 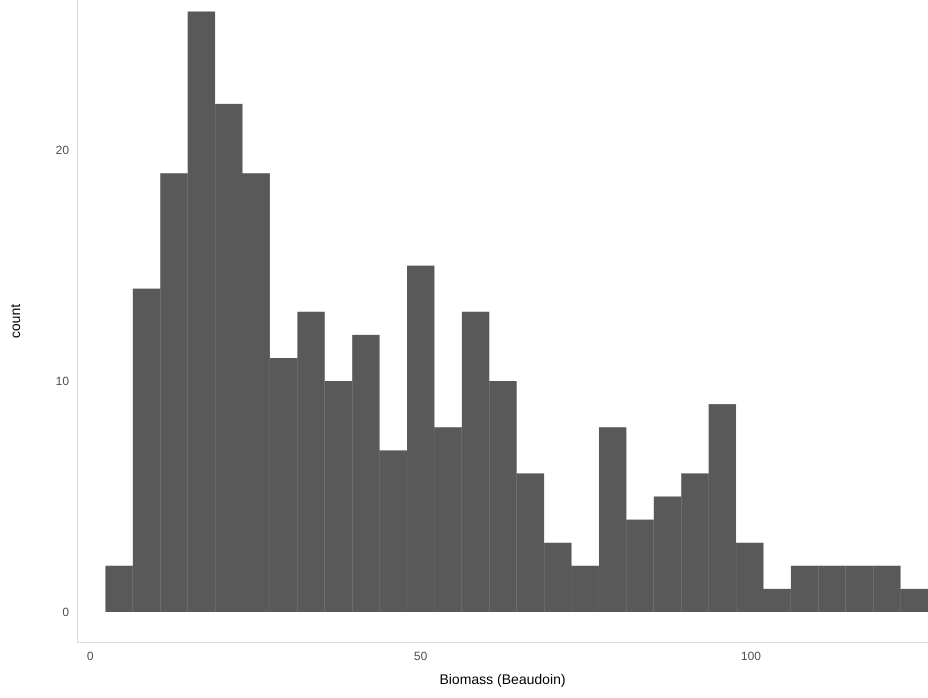 I want to click on y-tick-label: 0, so click(x=66, y=611).